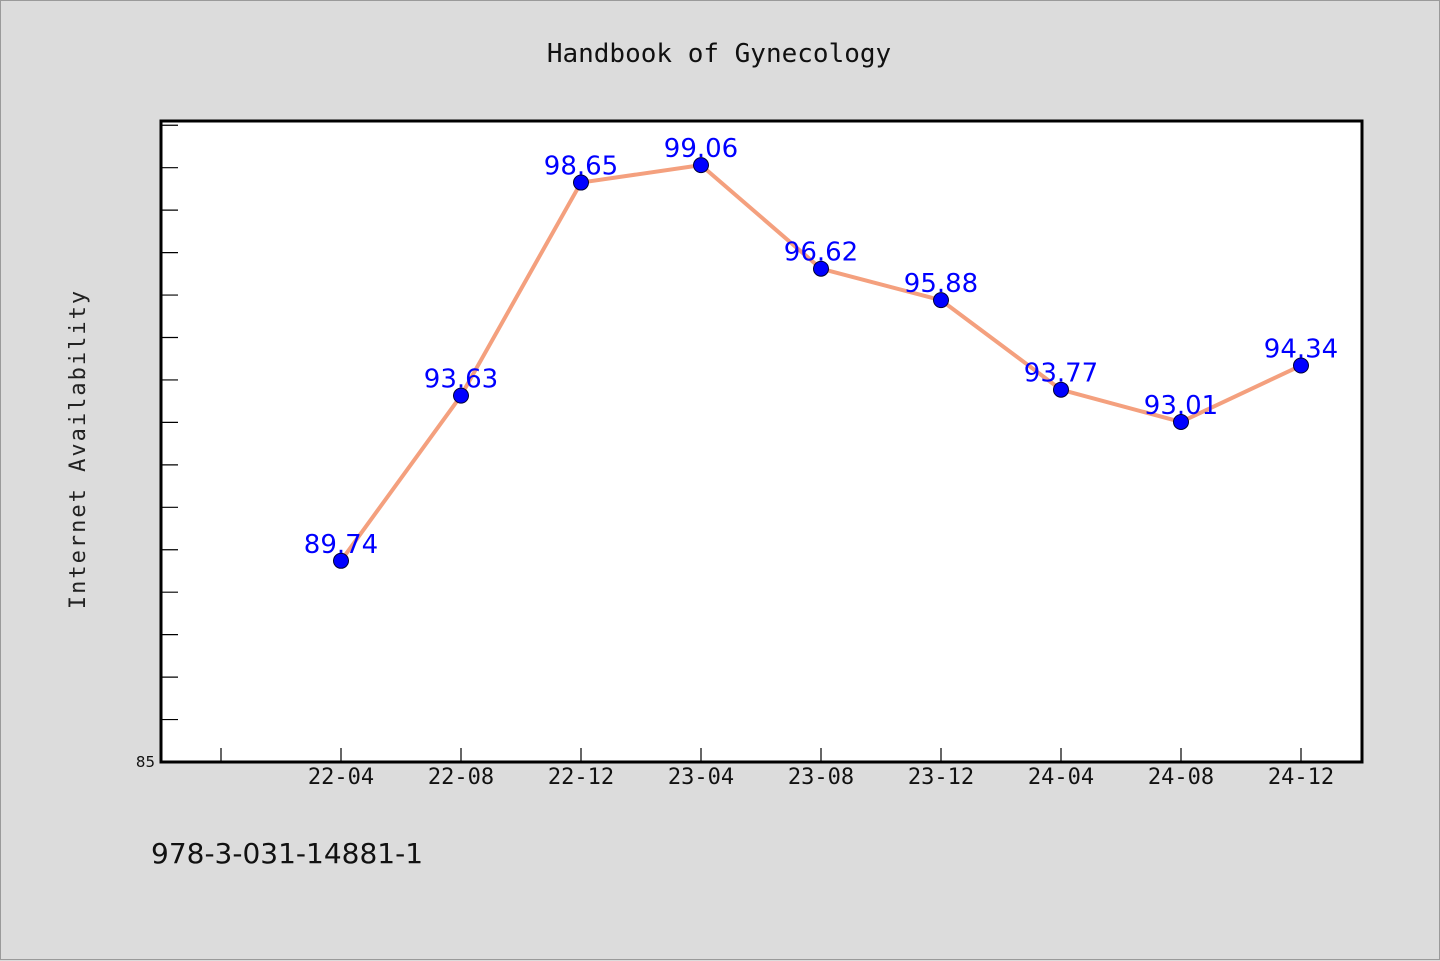 The height and width of the screenshot is (961, 1440). Describe the element at coordinates (341, 777) in the screenshot. I see `x-tick-label: 22-04` at that location.